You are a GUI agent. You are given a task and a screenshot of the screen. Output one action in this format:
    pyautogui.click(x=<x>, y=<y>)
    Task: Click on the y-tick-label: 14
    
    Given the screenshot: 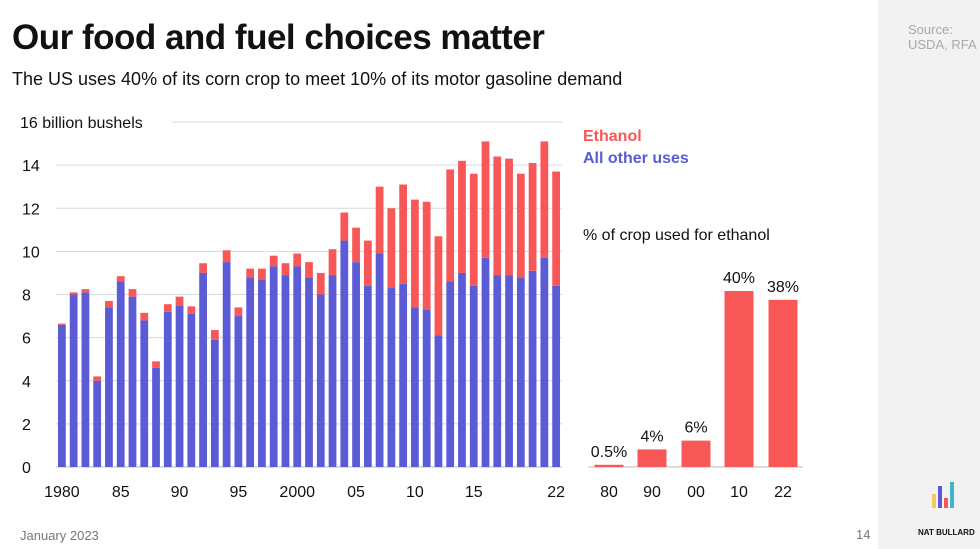 What is the action you would take?
    pyautogui.click(x=31, y=166)
    